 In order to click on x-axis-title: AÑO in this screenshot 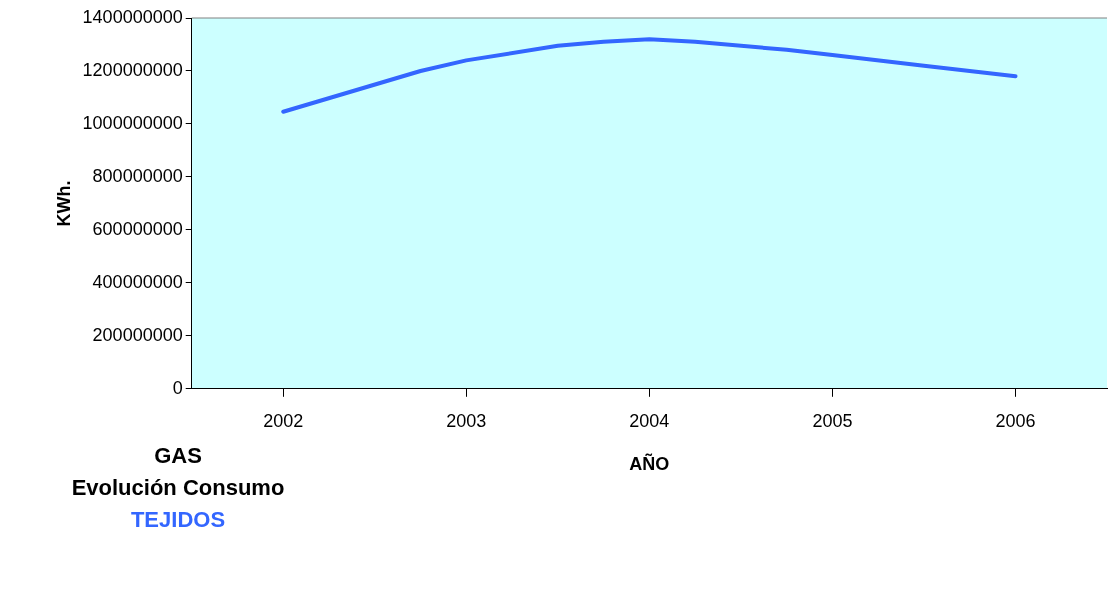, I will do `click(649, 464)`.